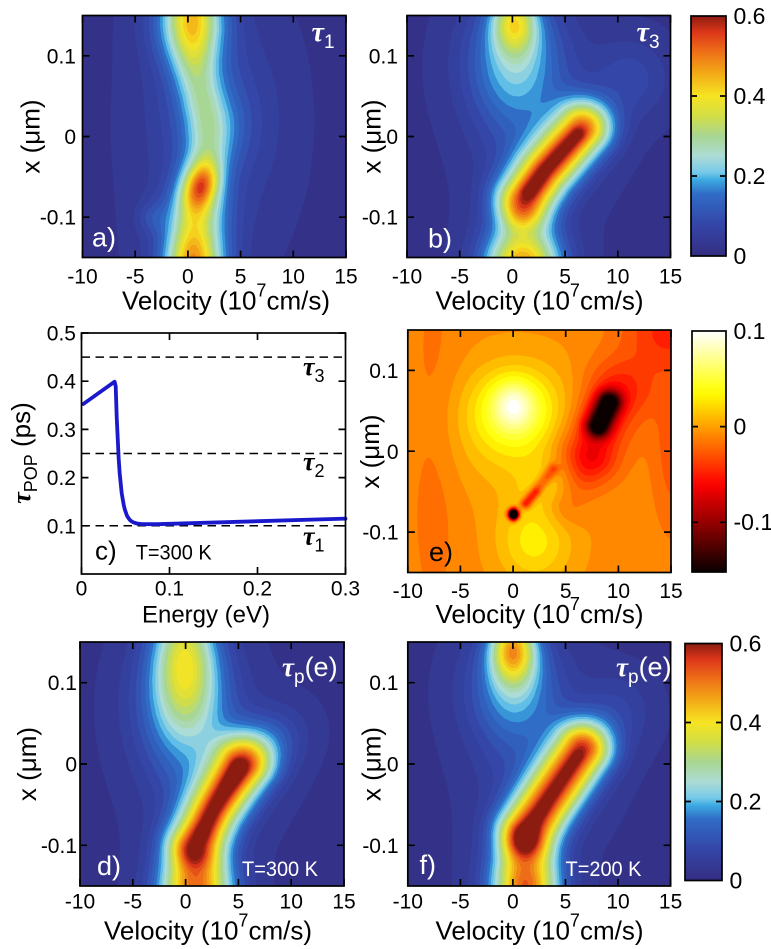 This screenshot has height=949, width=771. I want to click on svg-text: τPOP (ps), so click(23, 453).